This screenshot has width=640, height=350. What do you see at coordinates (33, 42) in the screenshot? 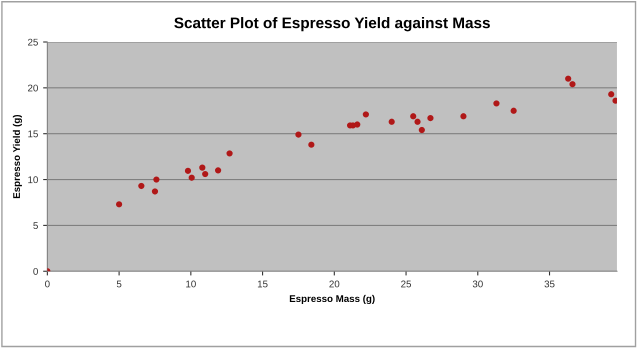
I see `y-tick-label: 25` at bounding box center [33, 42].